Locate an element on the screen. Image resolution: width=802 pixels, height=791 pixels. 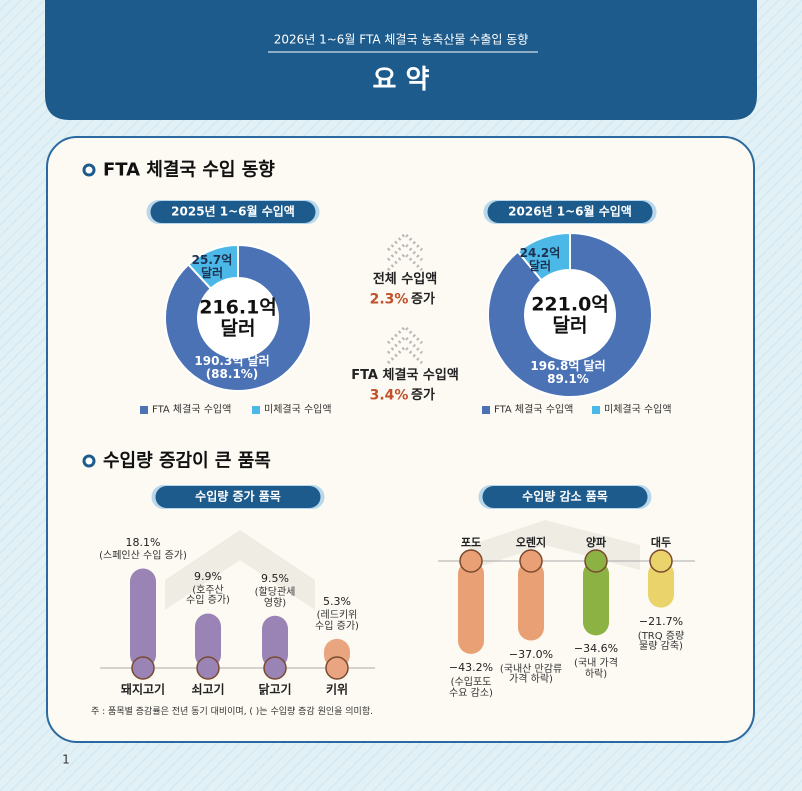
value-label: 18.1% is located at coordinates (143, 543).